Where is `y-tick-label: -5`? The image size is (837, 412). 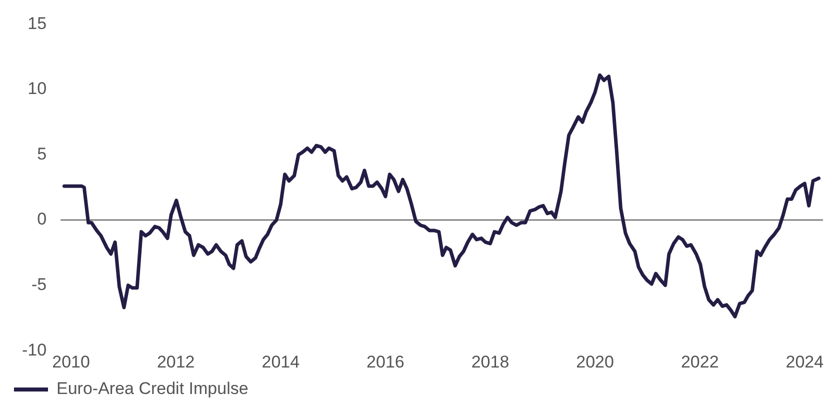
y-tick-label: -5 is located at coordinates (39, 284).